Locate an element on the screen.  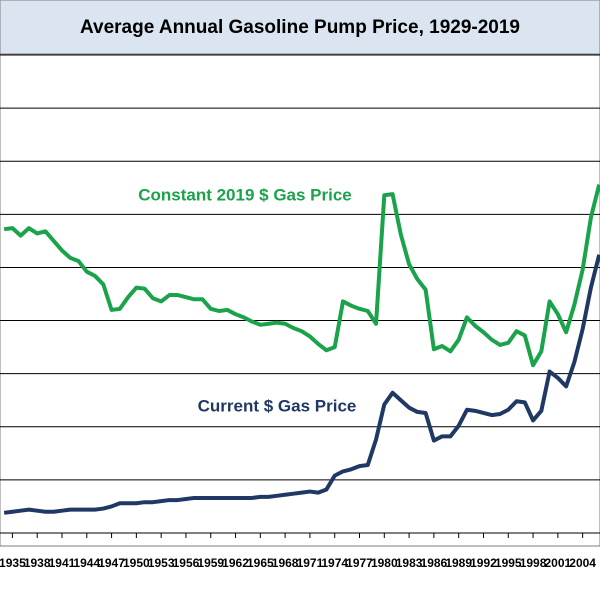
x-tick-label: 1971 is located at coordinates (310, 563).